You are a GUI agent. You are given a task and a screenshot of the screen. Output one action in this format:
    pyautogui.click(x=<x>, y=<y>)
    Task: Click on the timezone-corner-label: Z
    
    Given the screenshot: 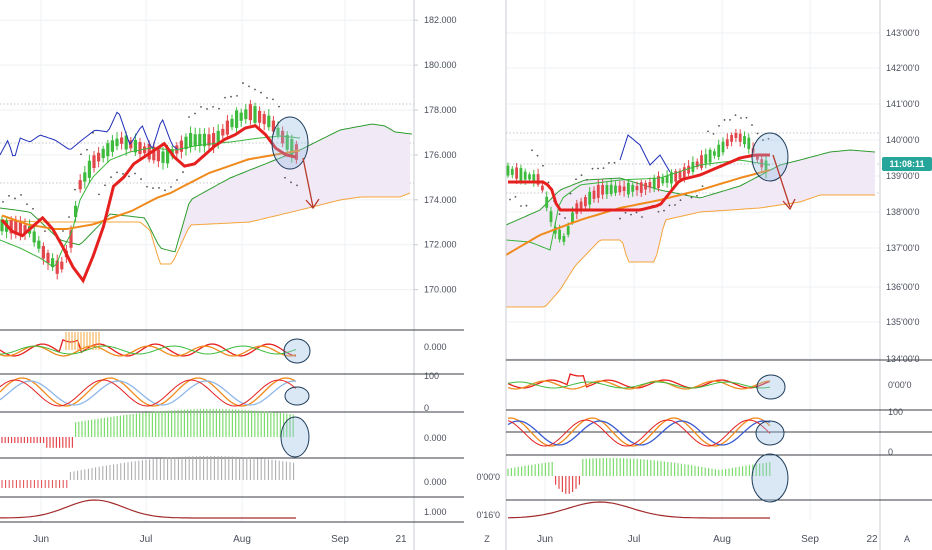 What is the action you would take?
    pyautogui.click(x=487, y=539)
    